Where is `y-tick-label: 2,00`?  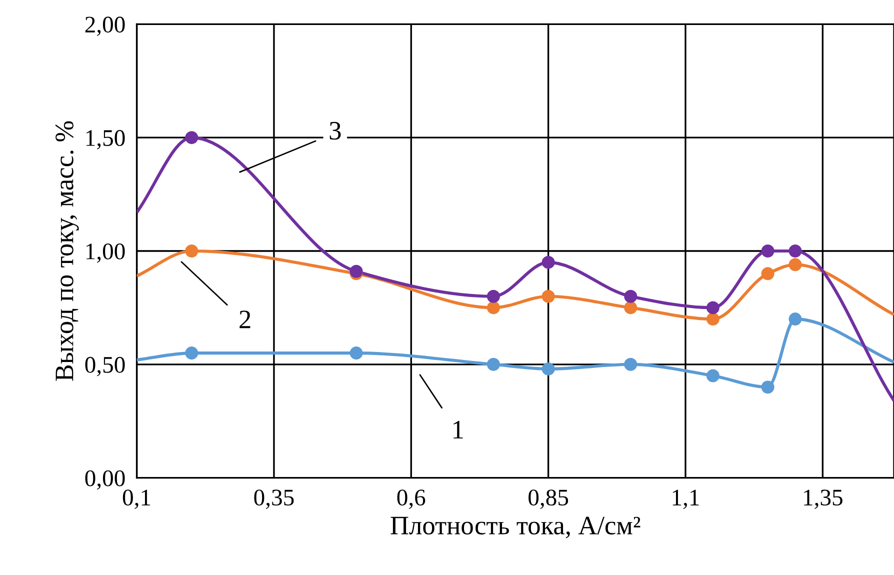 y-tick-label: 2,00 is located at coordinates (105, 26).